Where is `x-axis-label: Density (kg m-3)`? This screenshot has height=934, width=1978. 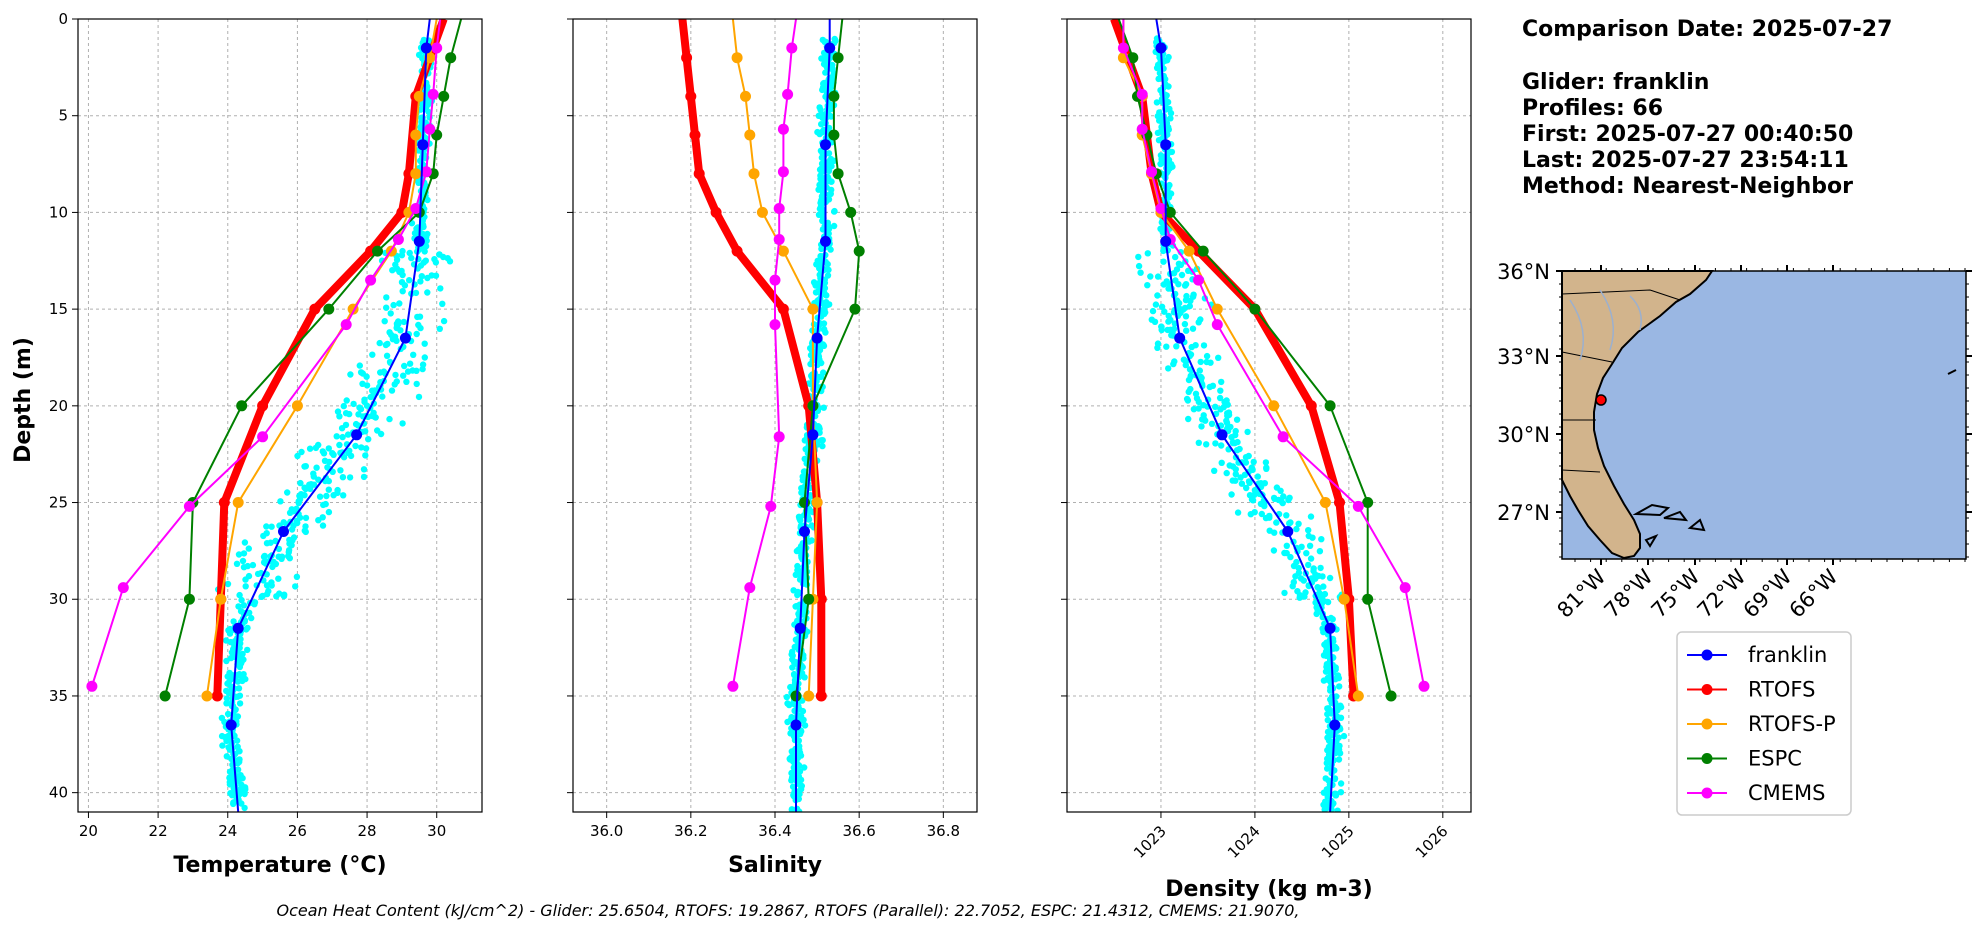 x-axis-label: Density (kg m-3) is located at coordinates (1269, 889).